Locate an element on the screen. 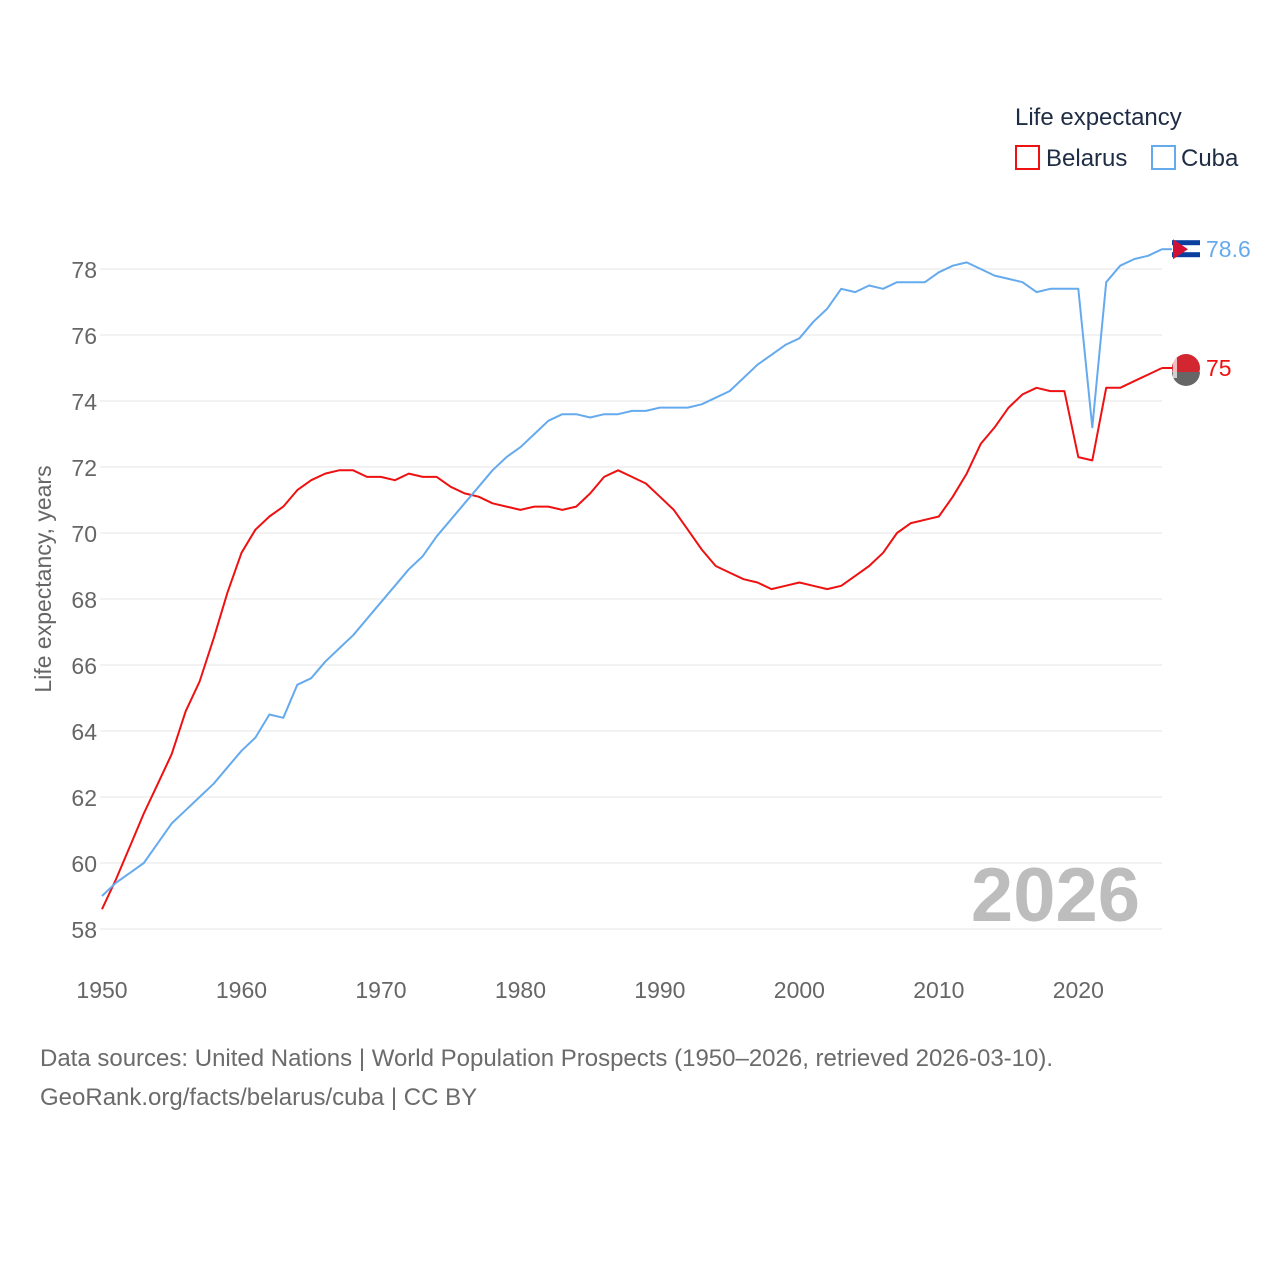 The image size is (1280, 1280). cuba-flag-icon is located at coordinates (1186, 249).